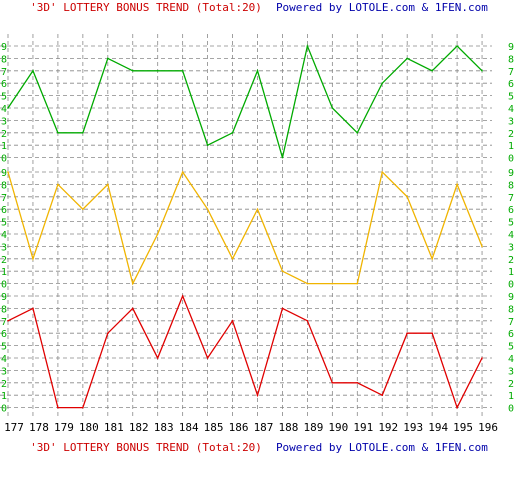 Image resolution: width=518 pixels, height=500 pixels. I want to click on x-tick-label: 181, so click(114, 427).